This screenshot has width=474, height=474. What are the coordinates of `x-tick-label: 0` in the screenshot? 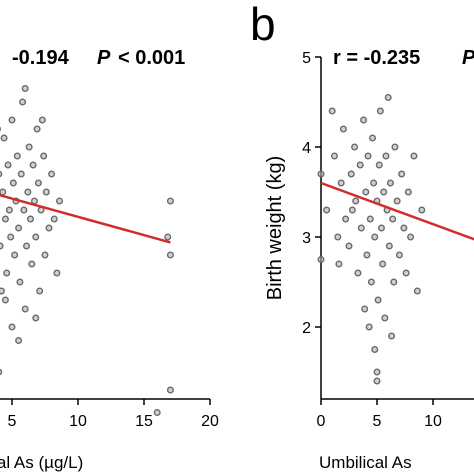 It's located at (321, 421).